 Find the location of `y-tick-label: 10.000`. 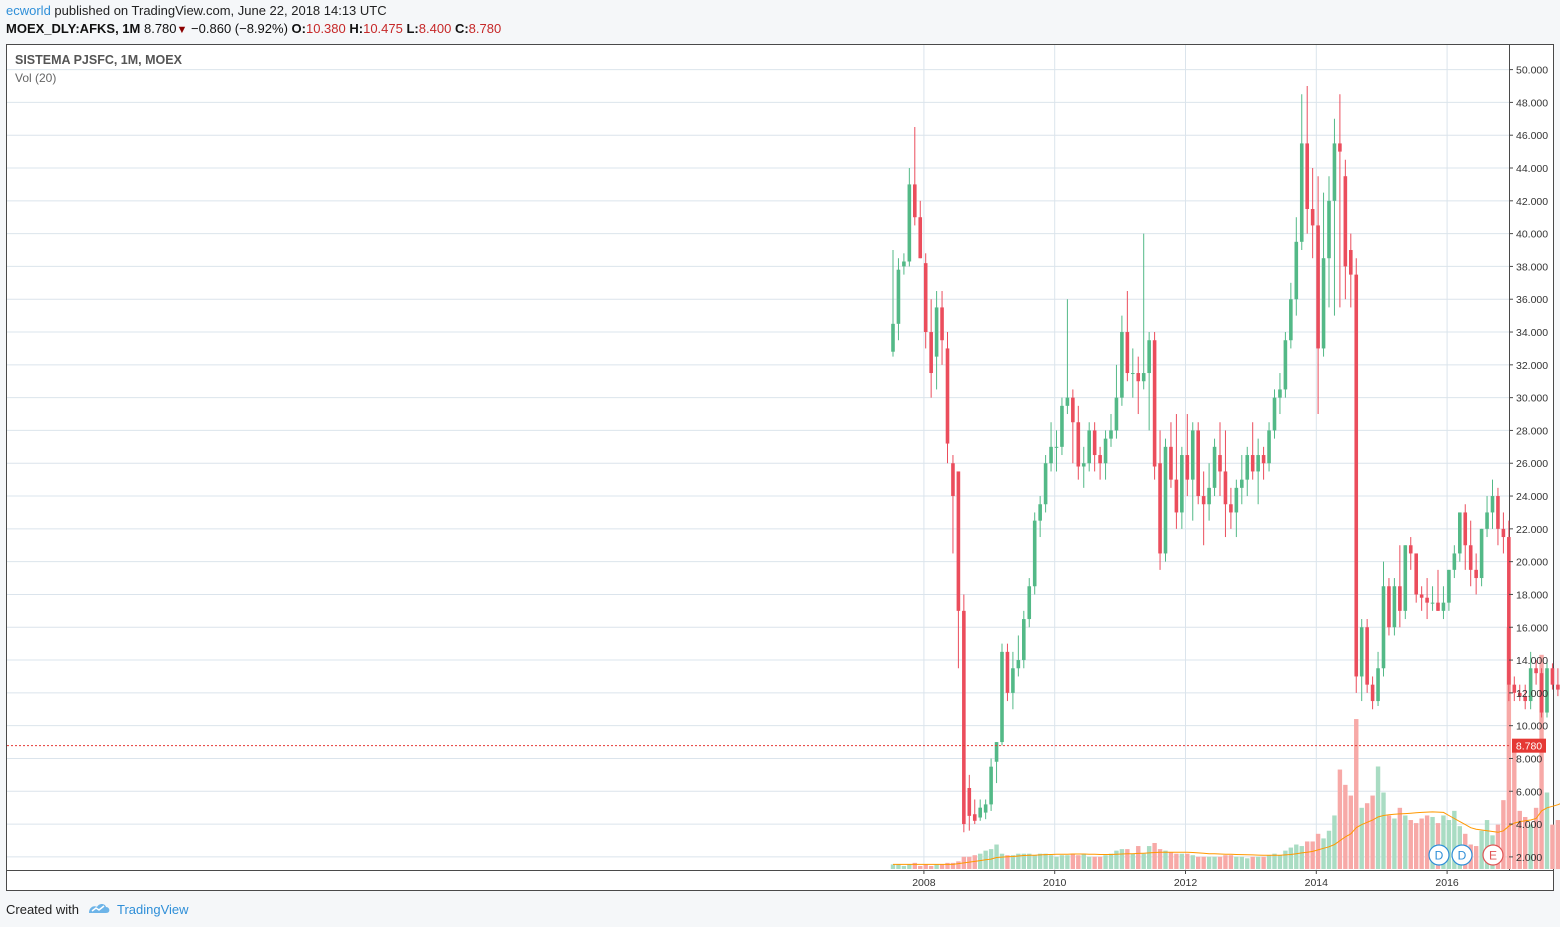

y-tick-label: 10.000 is located at coordinates (1532, 727).